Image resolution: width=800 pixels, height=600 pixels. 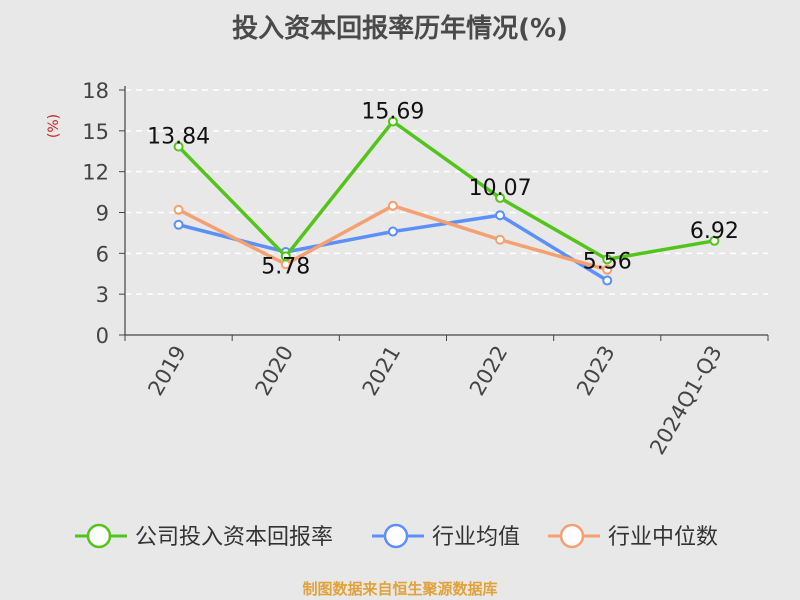 I want to click on data-label: 15.69, so click(x=392, y=111).